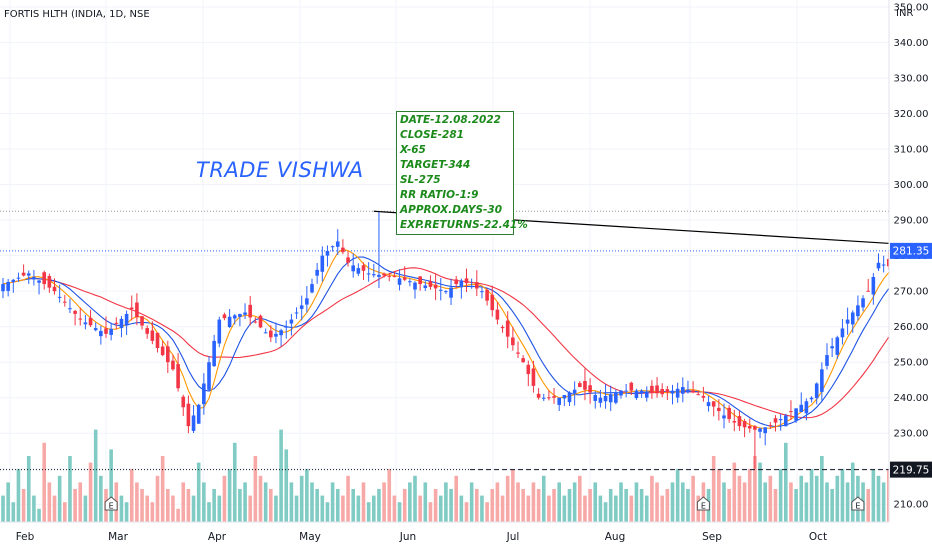 The height and width of the screenshot is (550, 932). Describe the element at coordinates (25, 537) in the screenshot. I see `x-tick-label: Feb` at that location.